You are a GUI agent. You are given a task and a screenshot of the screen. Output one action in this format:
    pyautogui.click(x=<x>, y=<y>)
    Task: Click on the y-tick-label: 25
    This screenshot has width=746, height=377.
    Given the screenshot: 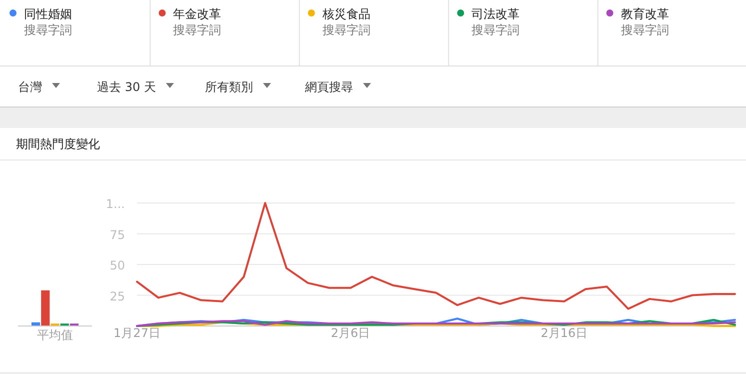 What is the action you would take?
    pyautogui.click(x=117, y=296)
    